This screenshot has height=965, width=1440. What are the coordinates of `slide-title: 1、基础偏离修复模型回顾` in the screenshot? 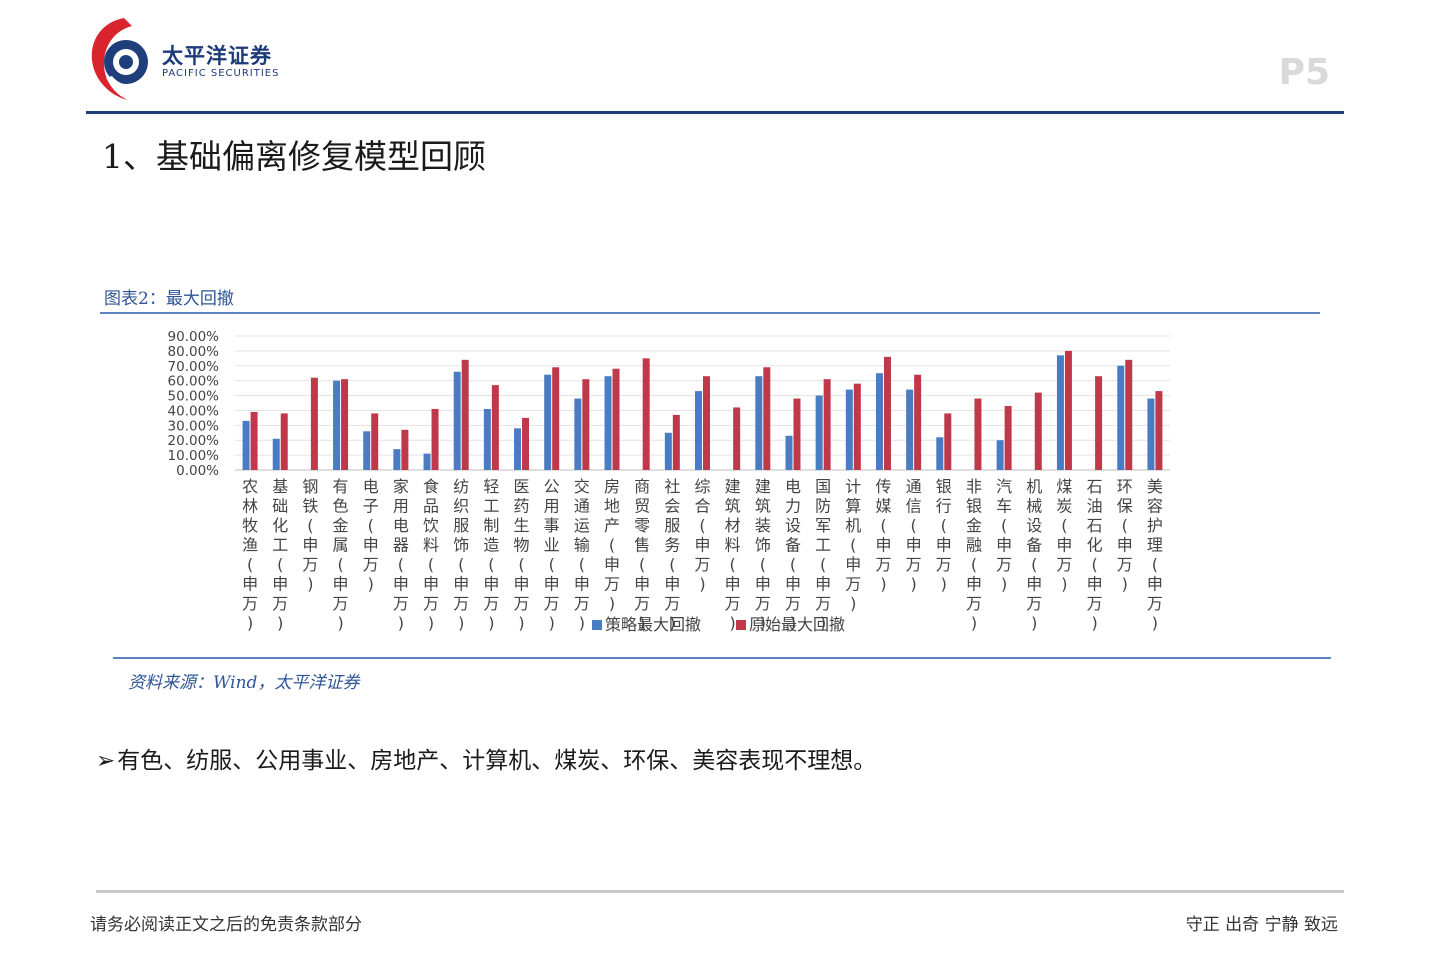 It's located at (294, 156).